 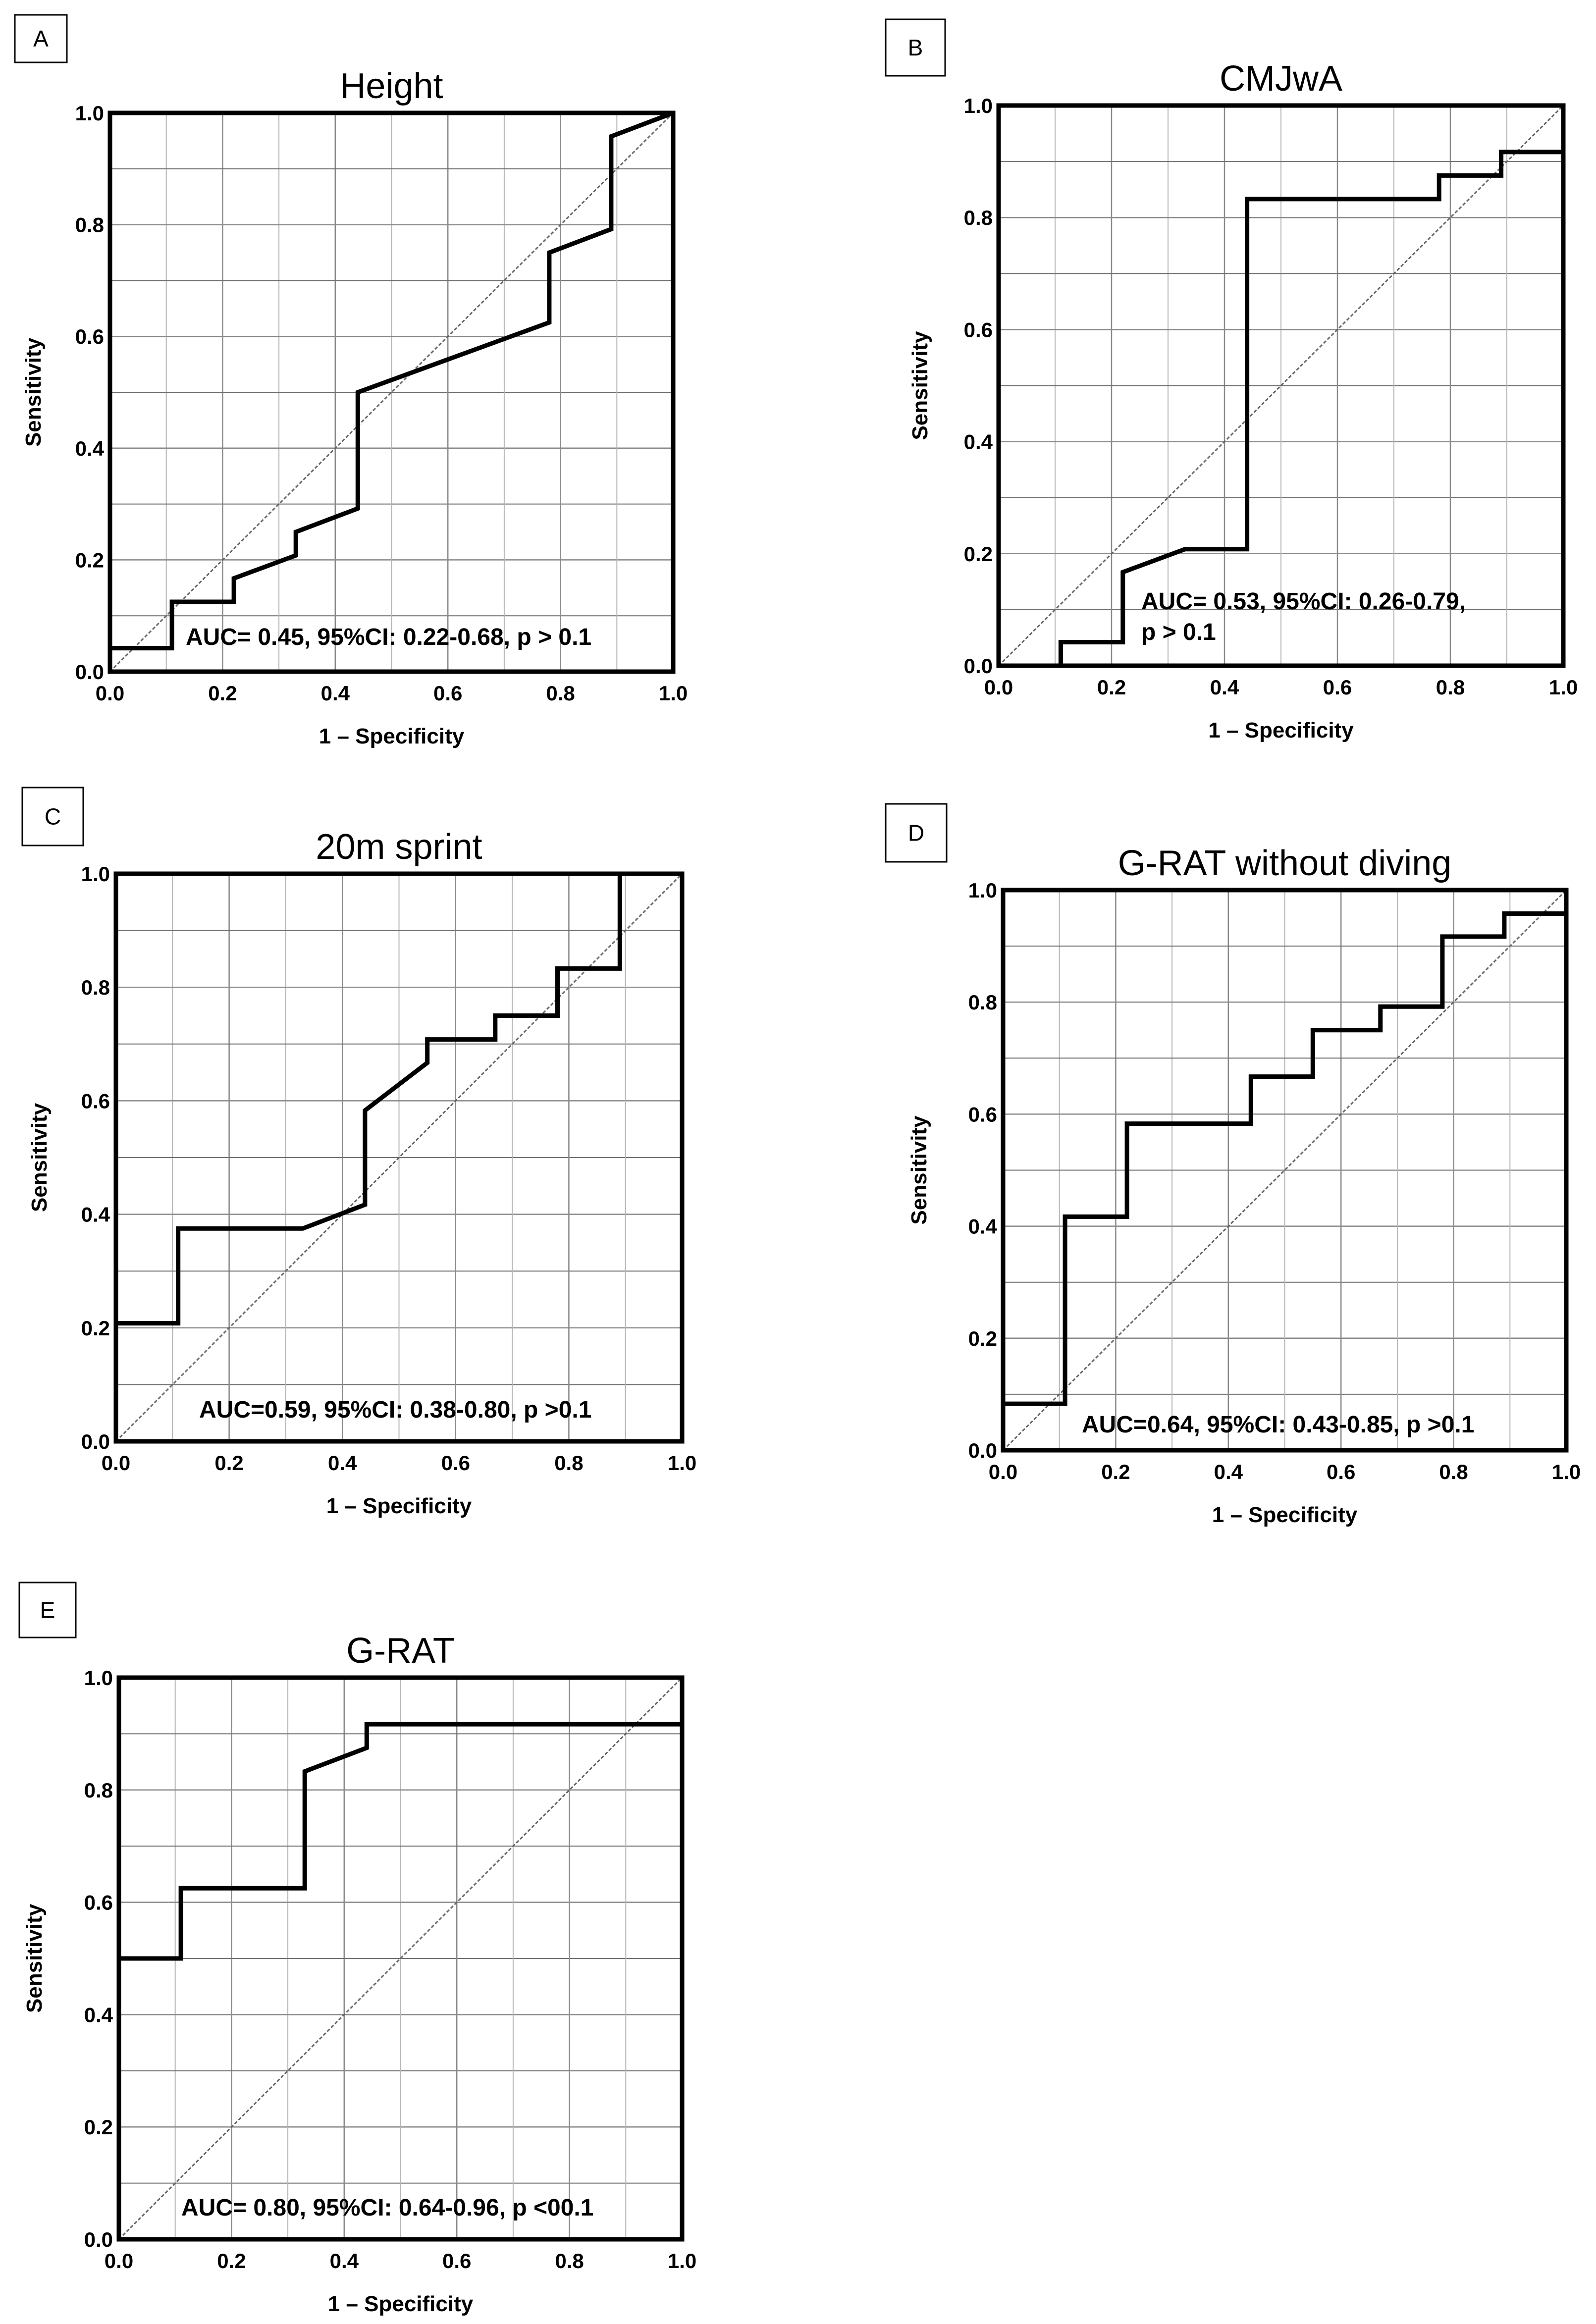 What do you see at coordinates (387, 2208) in the screenshot?
I see `auc-annotation: AUC= 0.80, 95%CI: 0.64-0.96, p <00.1` at bounding box center [387, 2208].